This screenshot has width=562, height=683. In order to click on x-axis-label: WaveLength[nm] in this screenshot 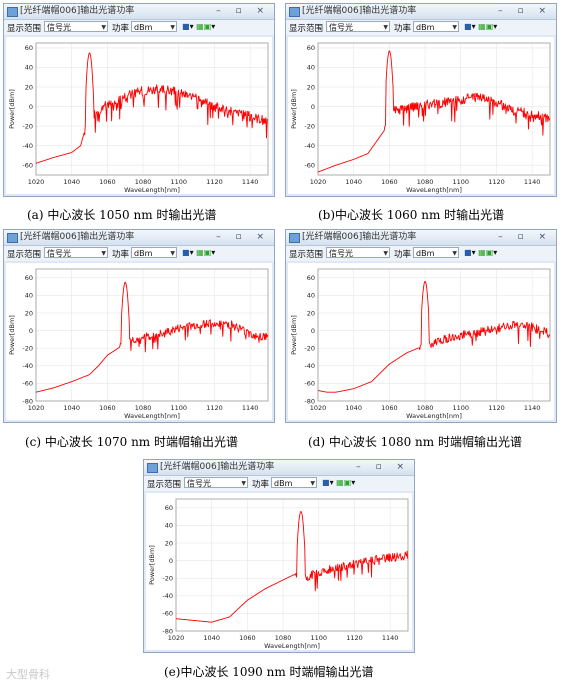, I will do `click(152, 190)`.